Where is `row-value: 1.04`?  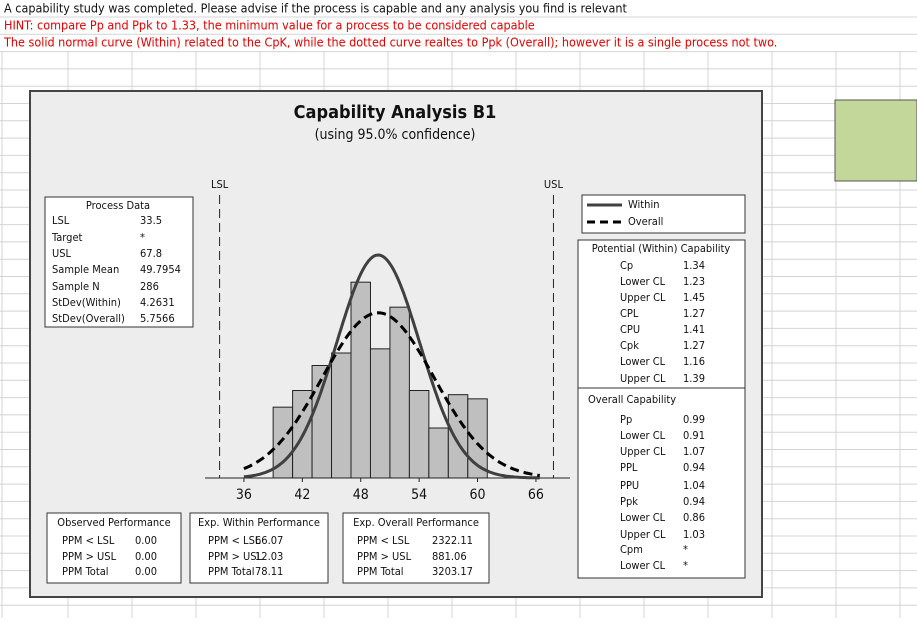
row-value: 1.04 is located at coordinates (694, 485).